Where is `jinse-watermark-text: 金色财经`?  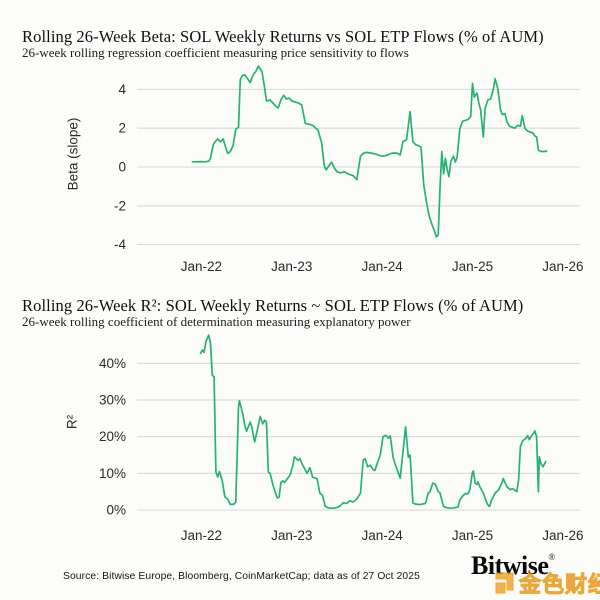 jinse-watermark-text: 金色财经 is located at coordinates (559, 586).